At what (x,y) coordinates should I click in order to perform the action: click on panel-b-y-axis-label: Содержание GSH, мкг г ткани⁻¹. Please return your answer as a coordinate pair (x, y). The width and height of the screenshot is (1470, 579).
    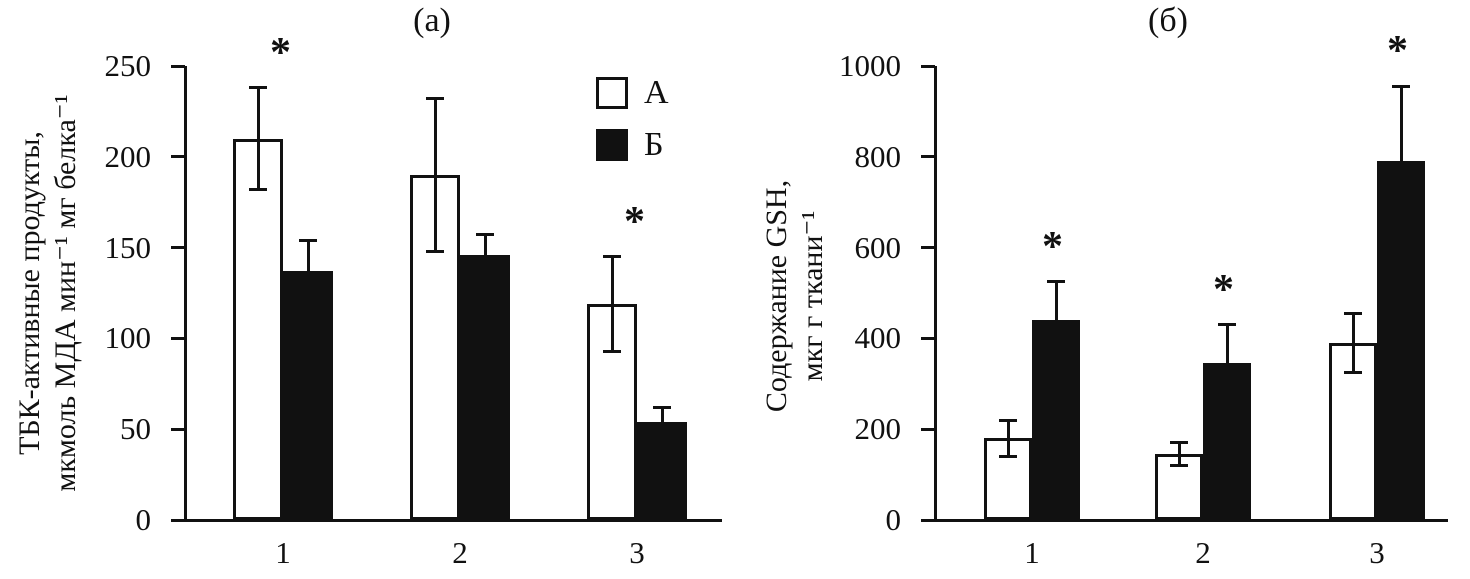
    Looking at the image, I should click on (795, 296).